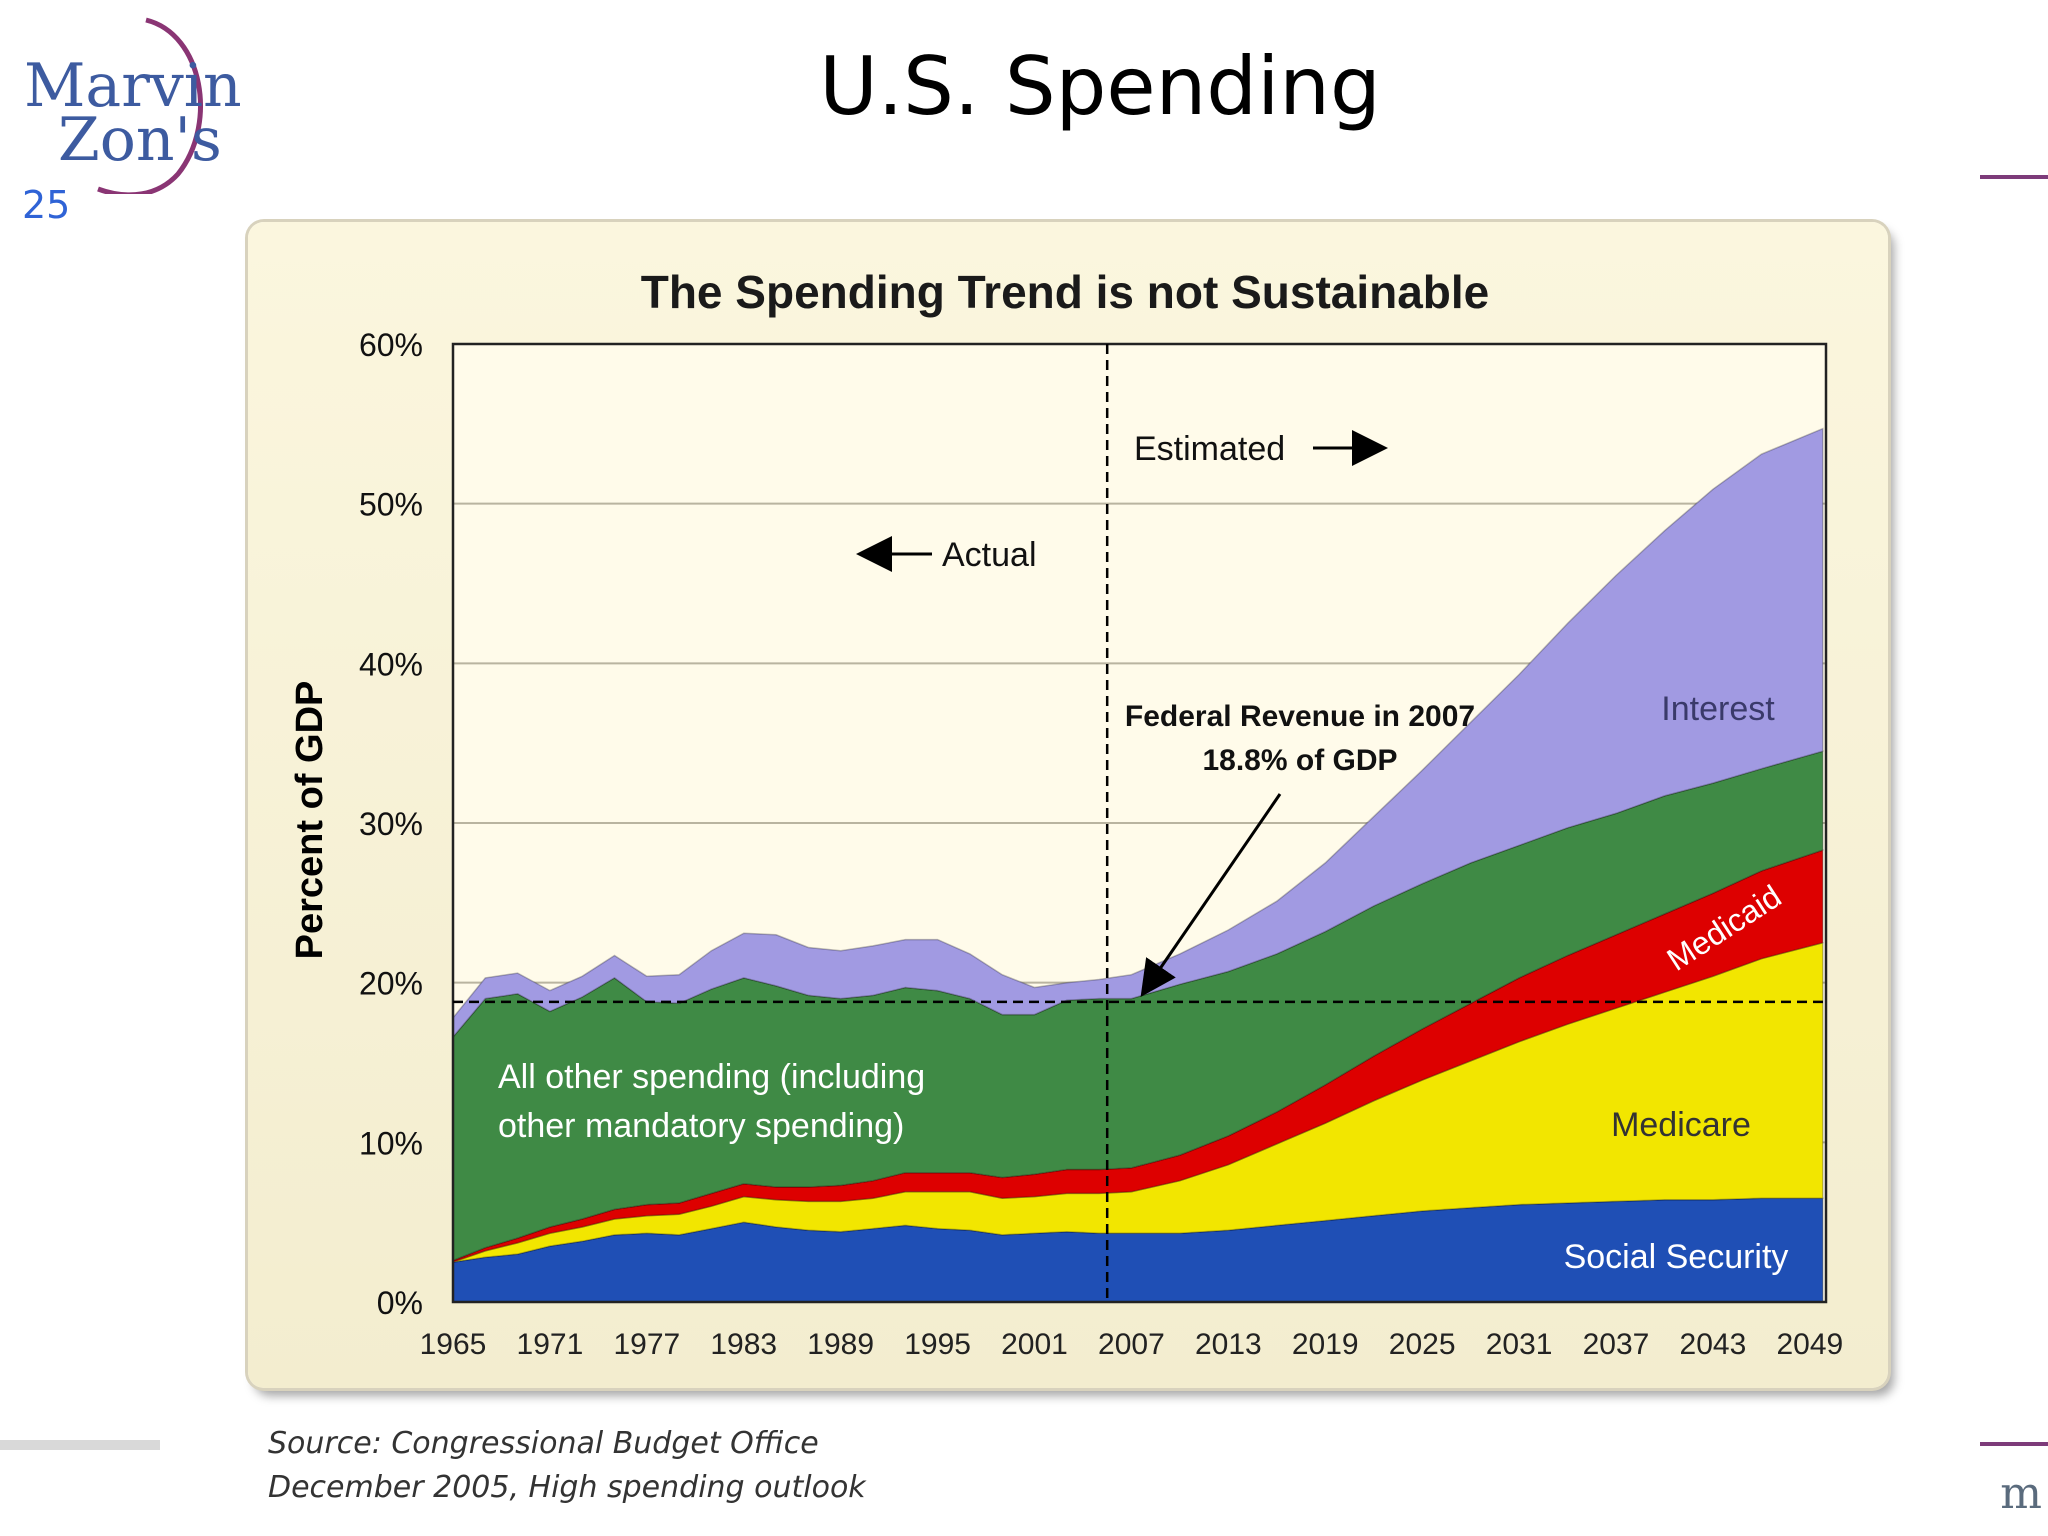  I want to click on social-security-label: Social Security, so click(1676, 1257).